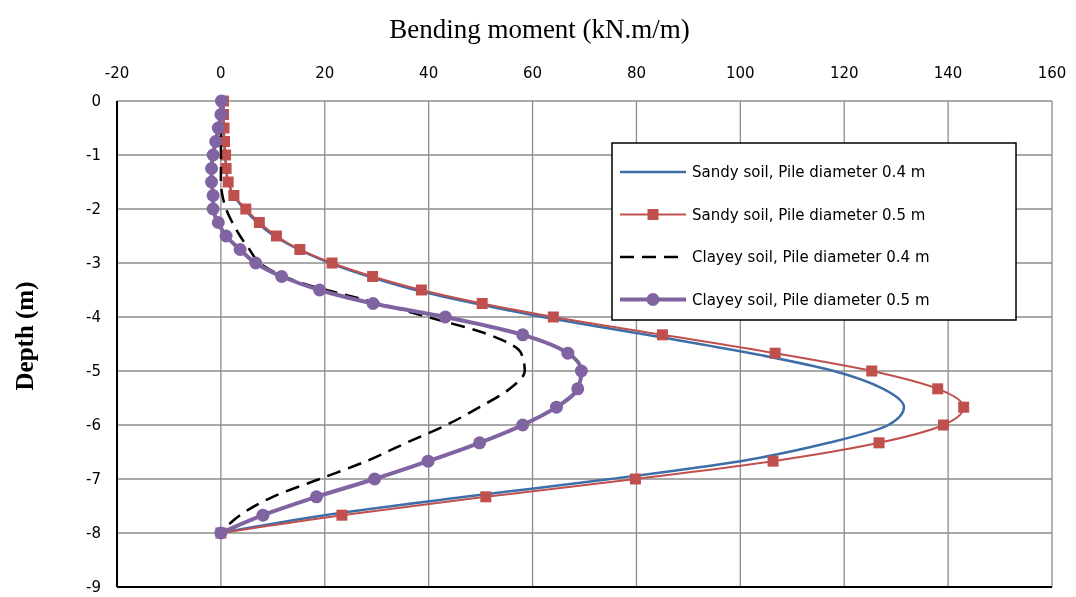  Describe the element at coordinates (533, 73) in the screenshot. I see `x-tick-label: 60` at that location.